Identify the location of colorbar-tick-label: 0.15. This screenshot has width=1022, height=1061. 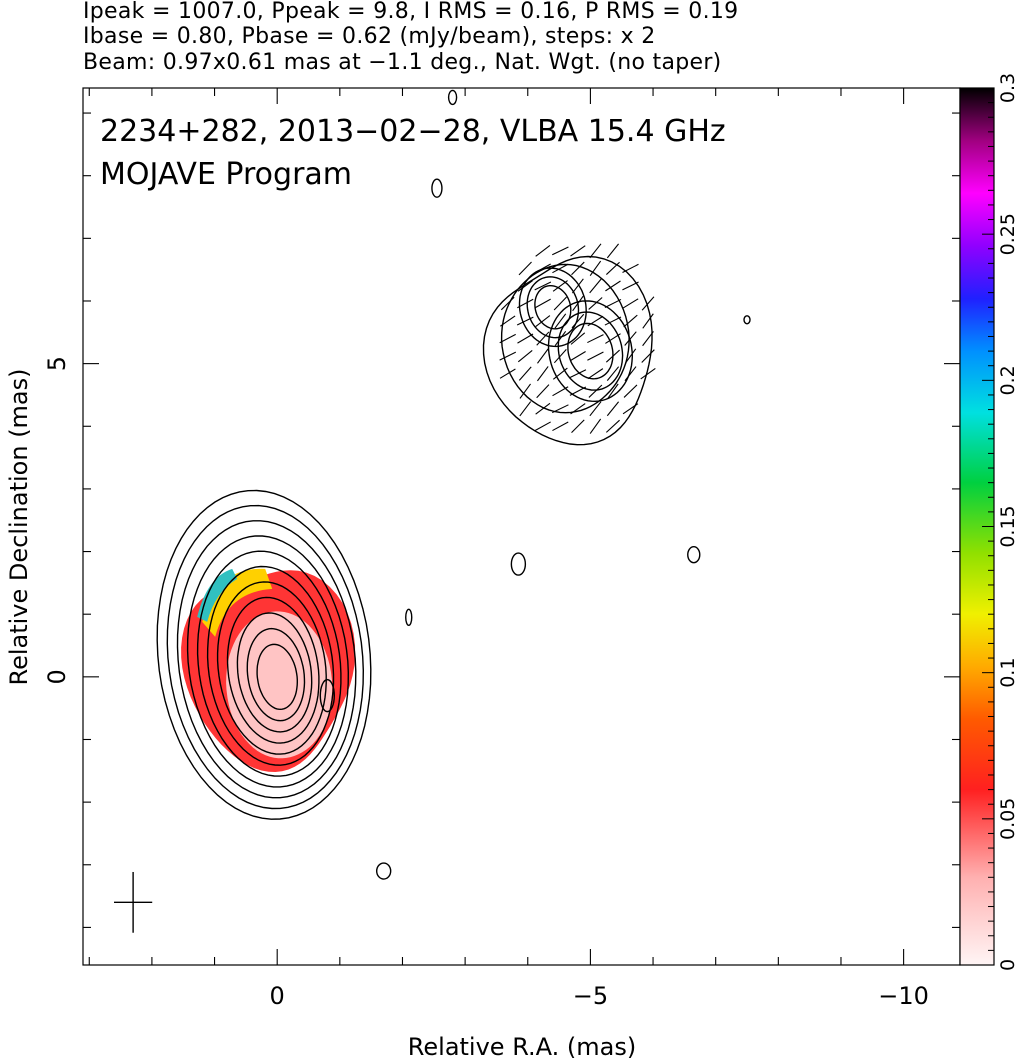
(1008, 526).